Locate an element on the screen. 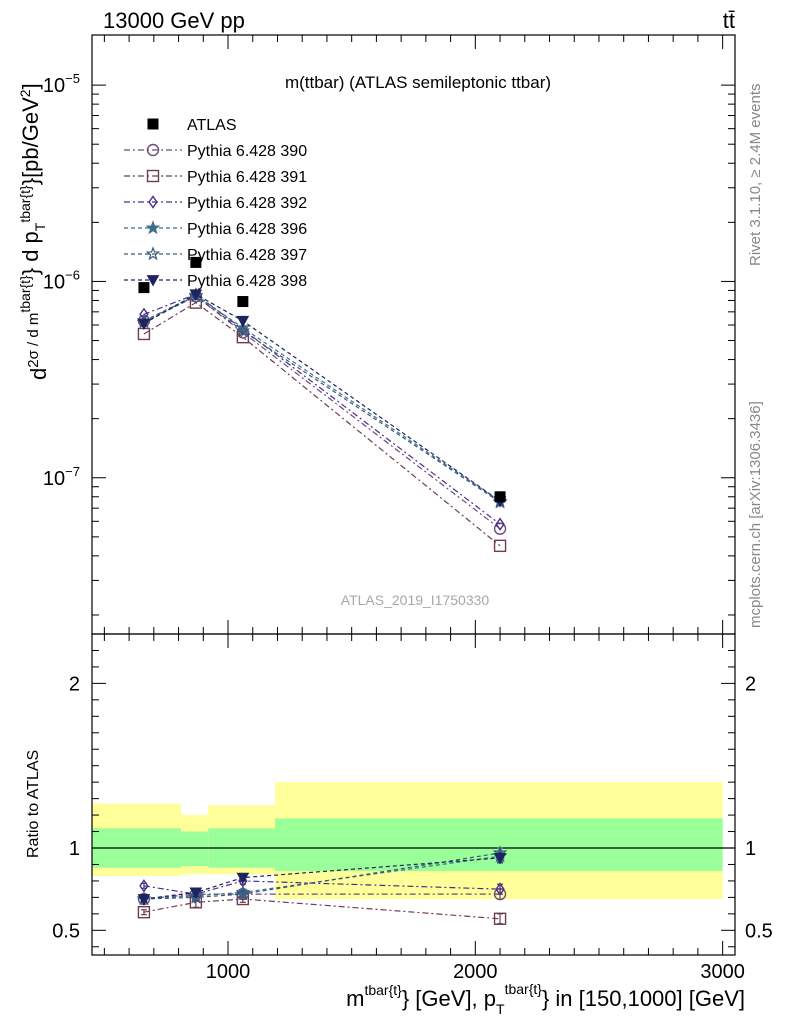  header-left: 13000 GeV pp is located at coordinates (174, 20).